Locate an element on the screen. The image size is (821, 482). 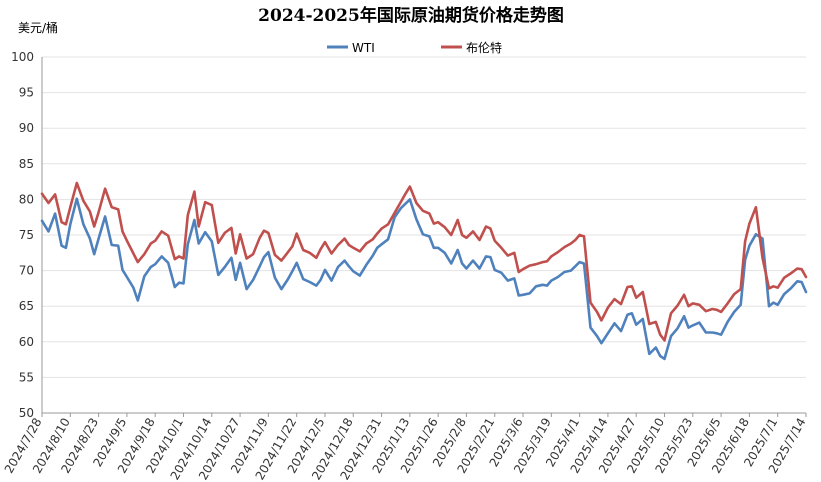
y-tick-label: 80 is located at coordinates (26, 199).